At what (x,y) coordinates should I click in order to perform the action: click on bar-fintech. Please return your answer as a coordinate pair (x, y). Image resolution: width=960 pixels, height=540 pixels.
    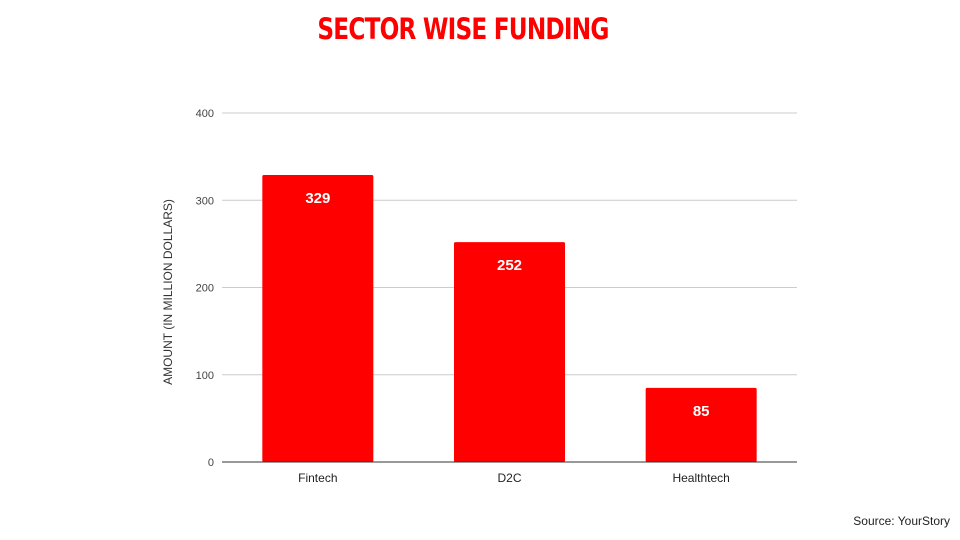
    Looking at the image, I should click on (318, 318).